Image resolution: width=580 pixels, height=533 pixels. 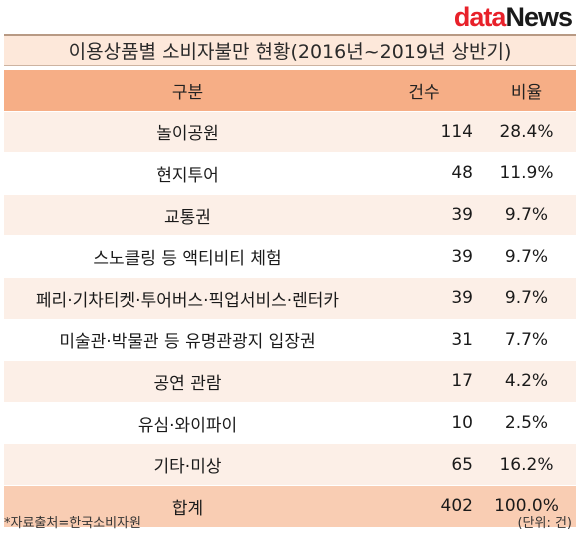 What do you see at coordinates (187, 298) in the screenshot?
I see `row-item: 페리·기차티켓·투어버스·픽업서비스·렌터카` at bounding box center [187, 298].